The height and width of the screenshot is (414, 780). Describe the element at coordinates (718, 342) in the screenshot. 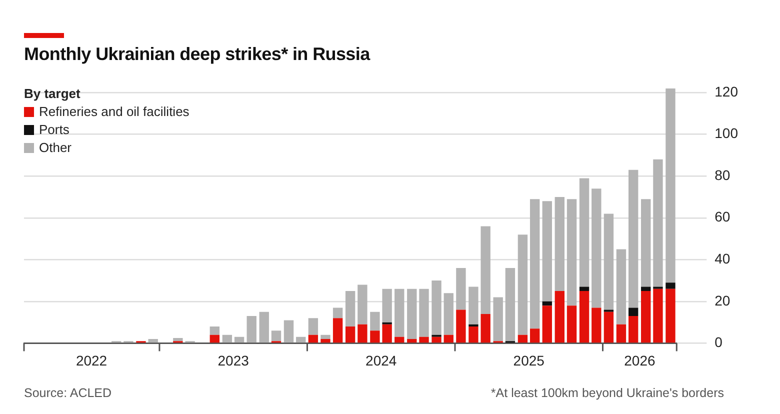

I see `y-tick-label: 0` at that location.